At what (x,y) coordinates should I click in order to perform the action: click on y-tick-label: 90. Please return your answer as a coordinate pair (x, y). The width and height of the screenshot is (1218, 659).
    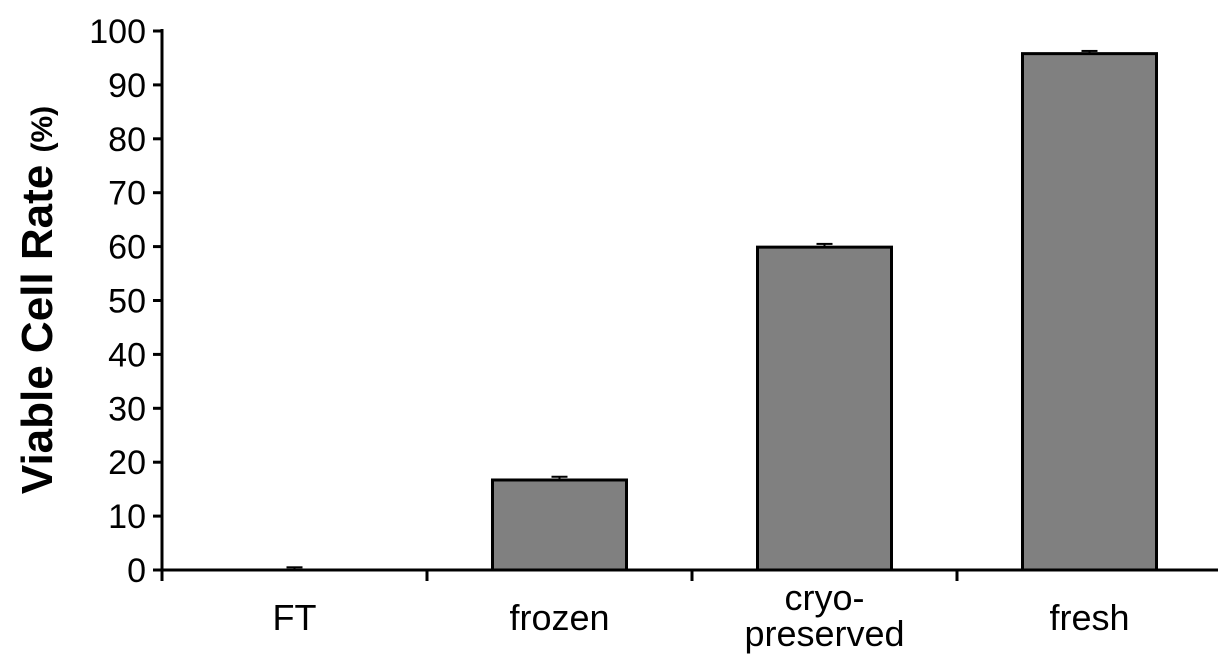
    Looking at the image, I should click on (127, 86).